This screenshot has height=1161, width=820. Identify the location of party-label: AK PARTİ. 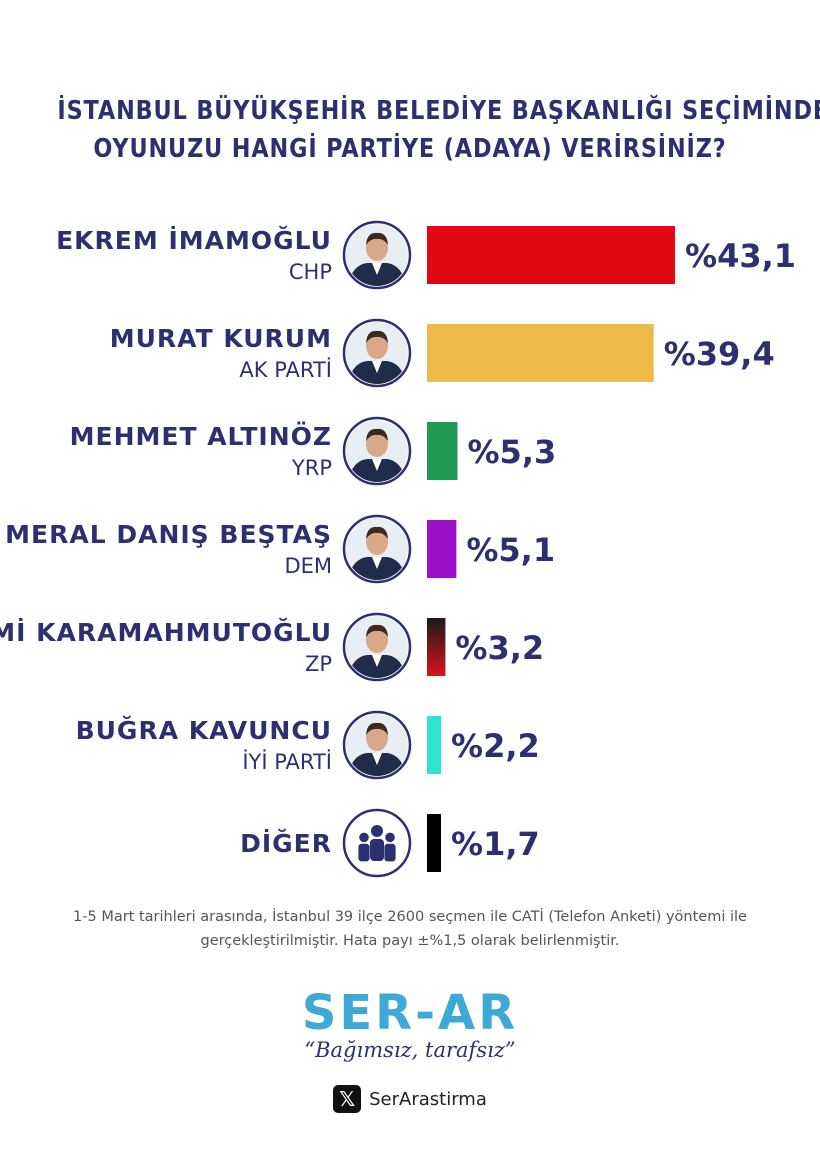
(285, 369).